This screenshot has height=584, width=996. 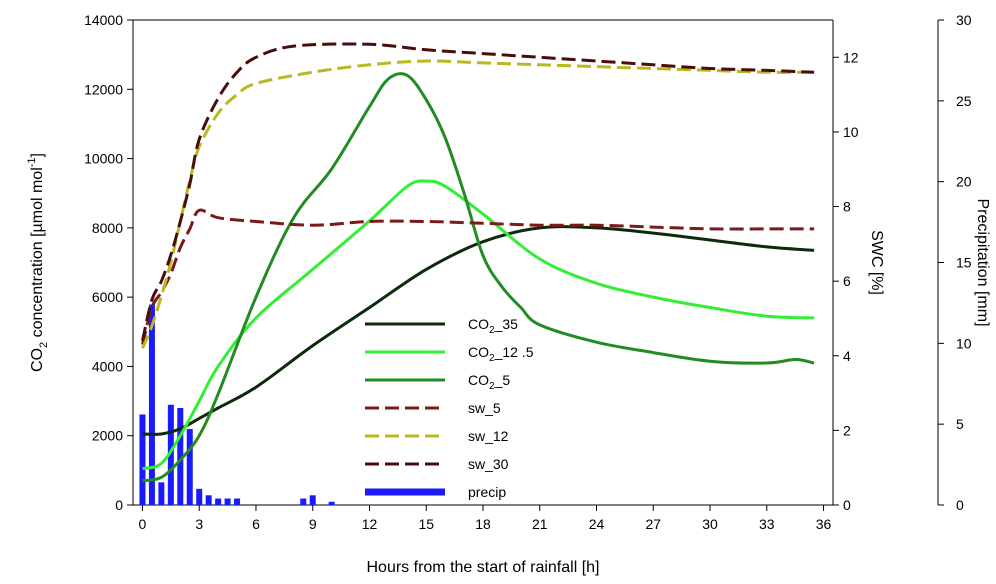 What do you see at coordinates (107, 366) in the screenshot?
I see `y-left-tick-label: 4000` at bounding box center [107, 366].